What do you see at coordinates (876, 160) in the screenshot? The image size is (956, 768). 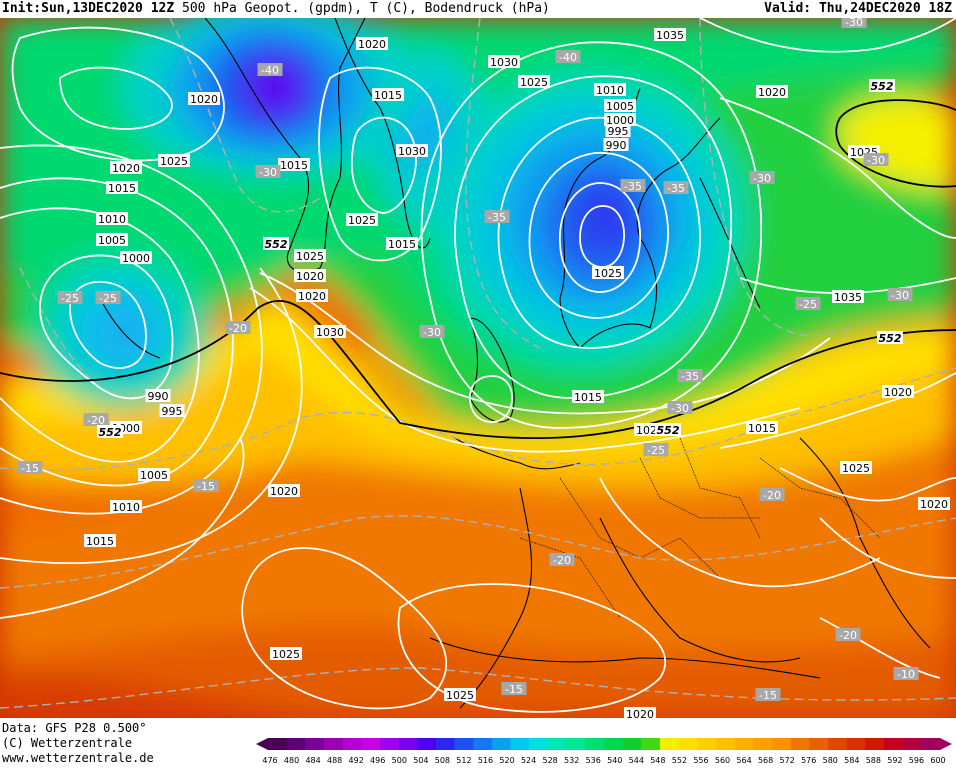 I see `temperature-label: -30` at bounding box center [876, 160].